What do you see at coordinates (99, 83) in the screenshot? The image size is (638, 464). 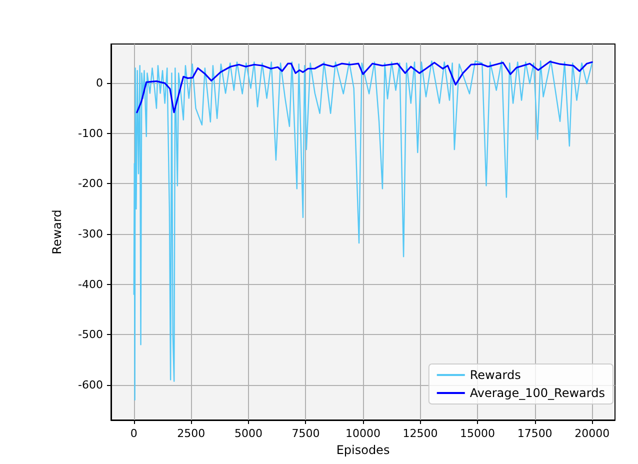 I see `y-tick-label: 0` at bounding box center [99, 83].